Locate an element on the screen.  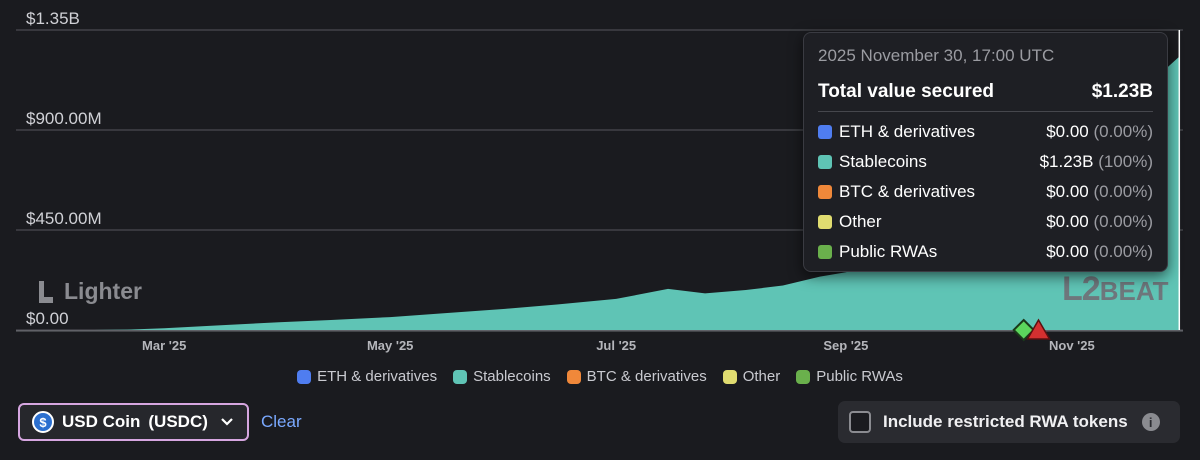
legend-item: Other is located at coordinates (751, 376).